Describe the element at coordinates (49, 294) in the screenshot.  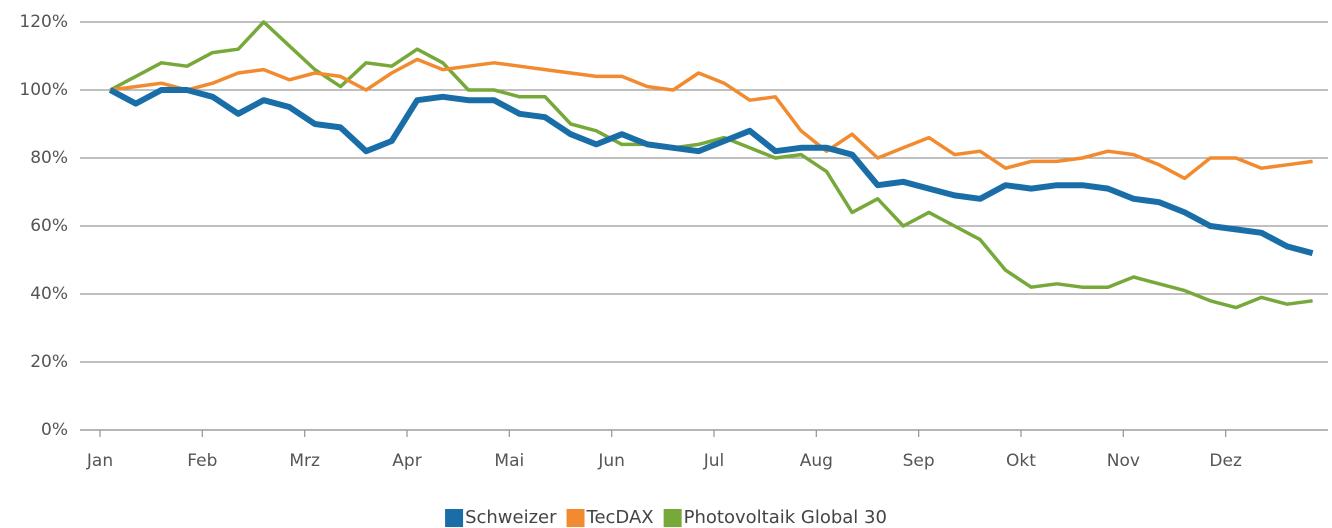
I see `y-tick-label: 40%` at that location.